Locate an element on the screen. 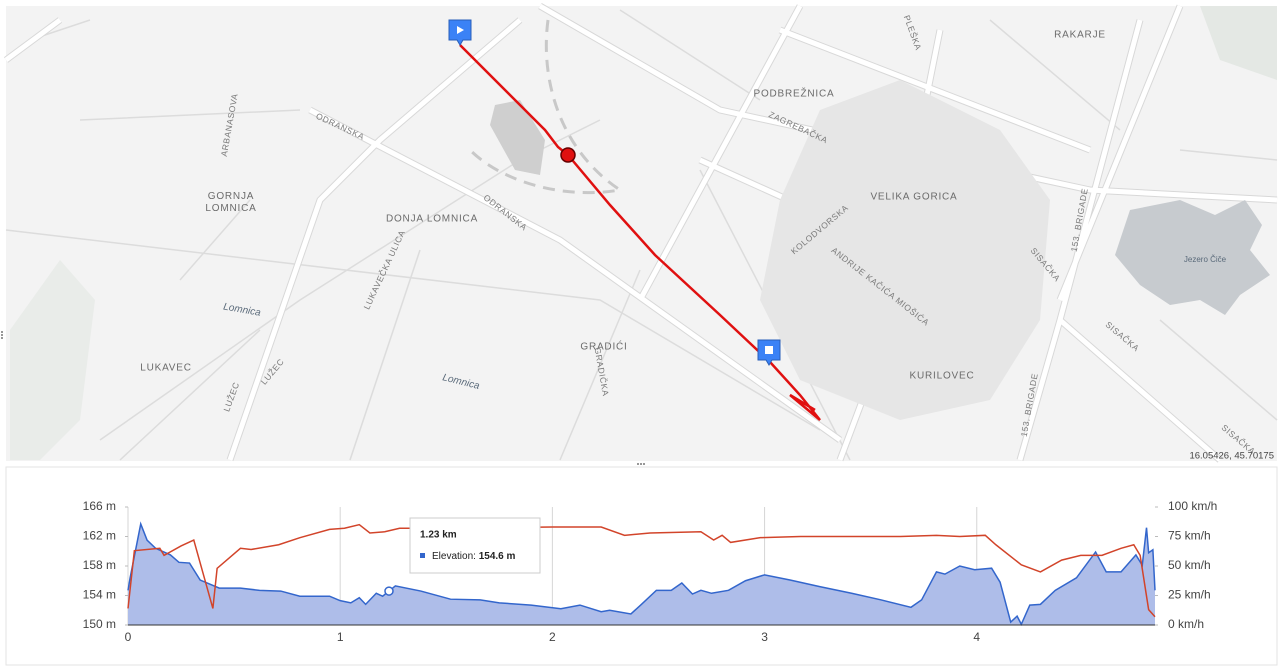  coordinates: 16.05426, 45.70175 is located at coordinates (1231, 456).